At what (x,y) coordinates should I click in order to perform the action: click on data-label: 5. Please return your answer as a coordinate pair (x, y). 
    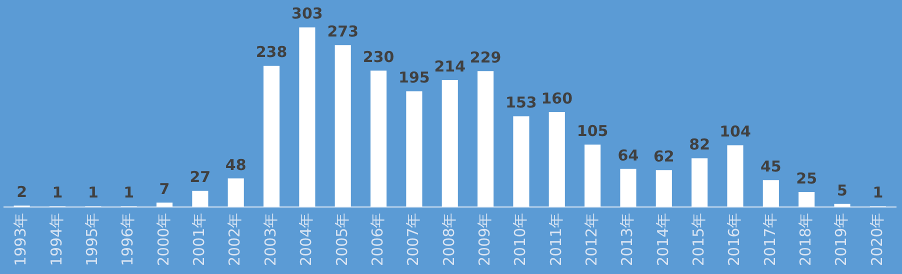
    Looking at the image, I should click on (842, 190).